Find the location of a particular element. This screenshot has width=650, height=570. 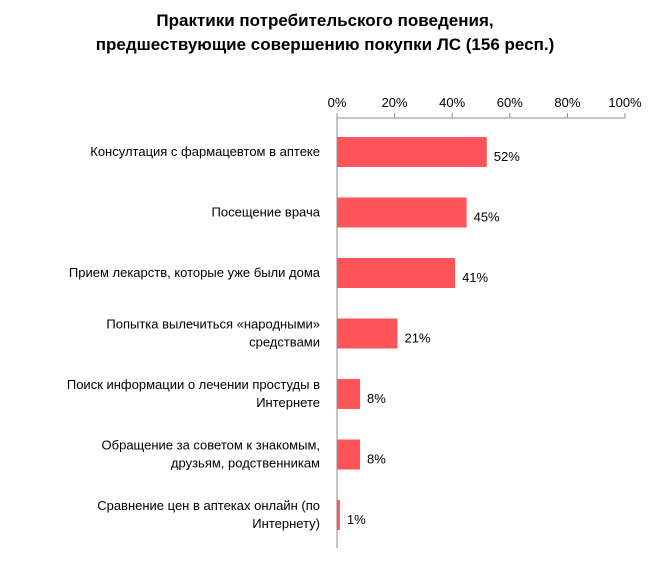

x-tick-label: 80% is located at coordinates (567, 102).